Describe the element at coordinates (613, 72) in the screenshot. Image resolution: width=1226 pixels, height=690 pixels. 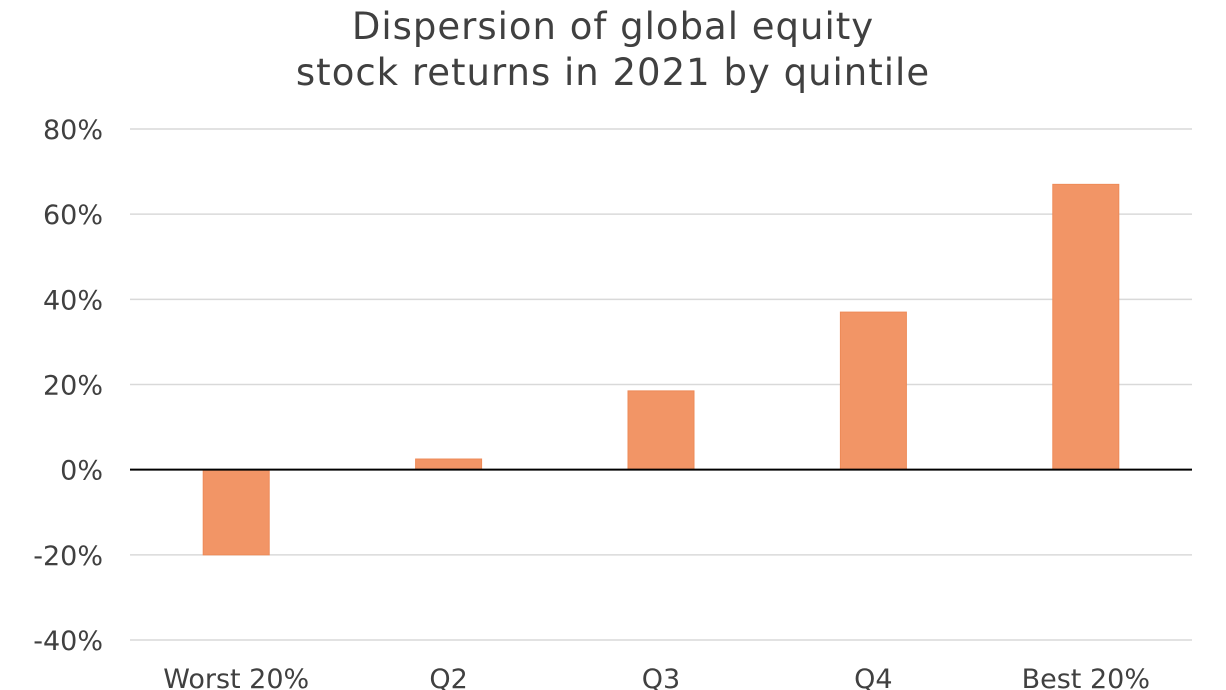
I see `chart-title-line-2: stock returns in 2021 by quintile` at that location.